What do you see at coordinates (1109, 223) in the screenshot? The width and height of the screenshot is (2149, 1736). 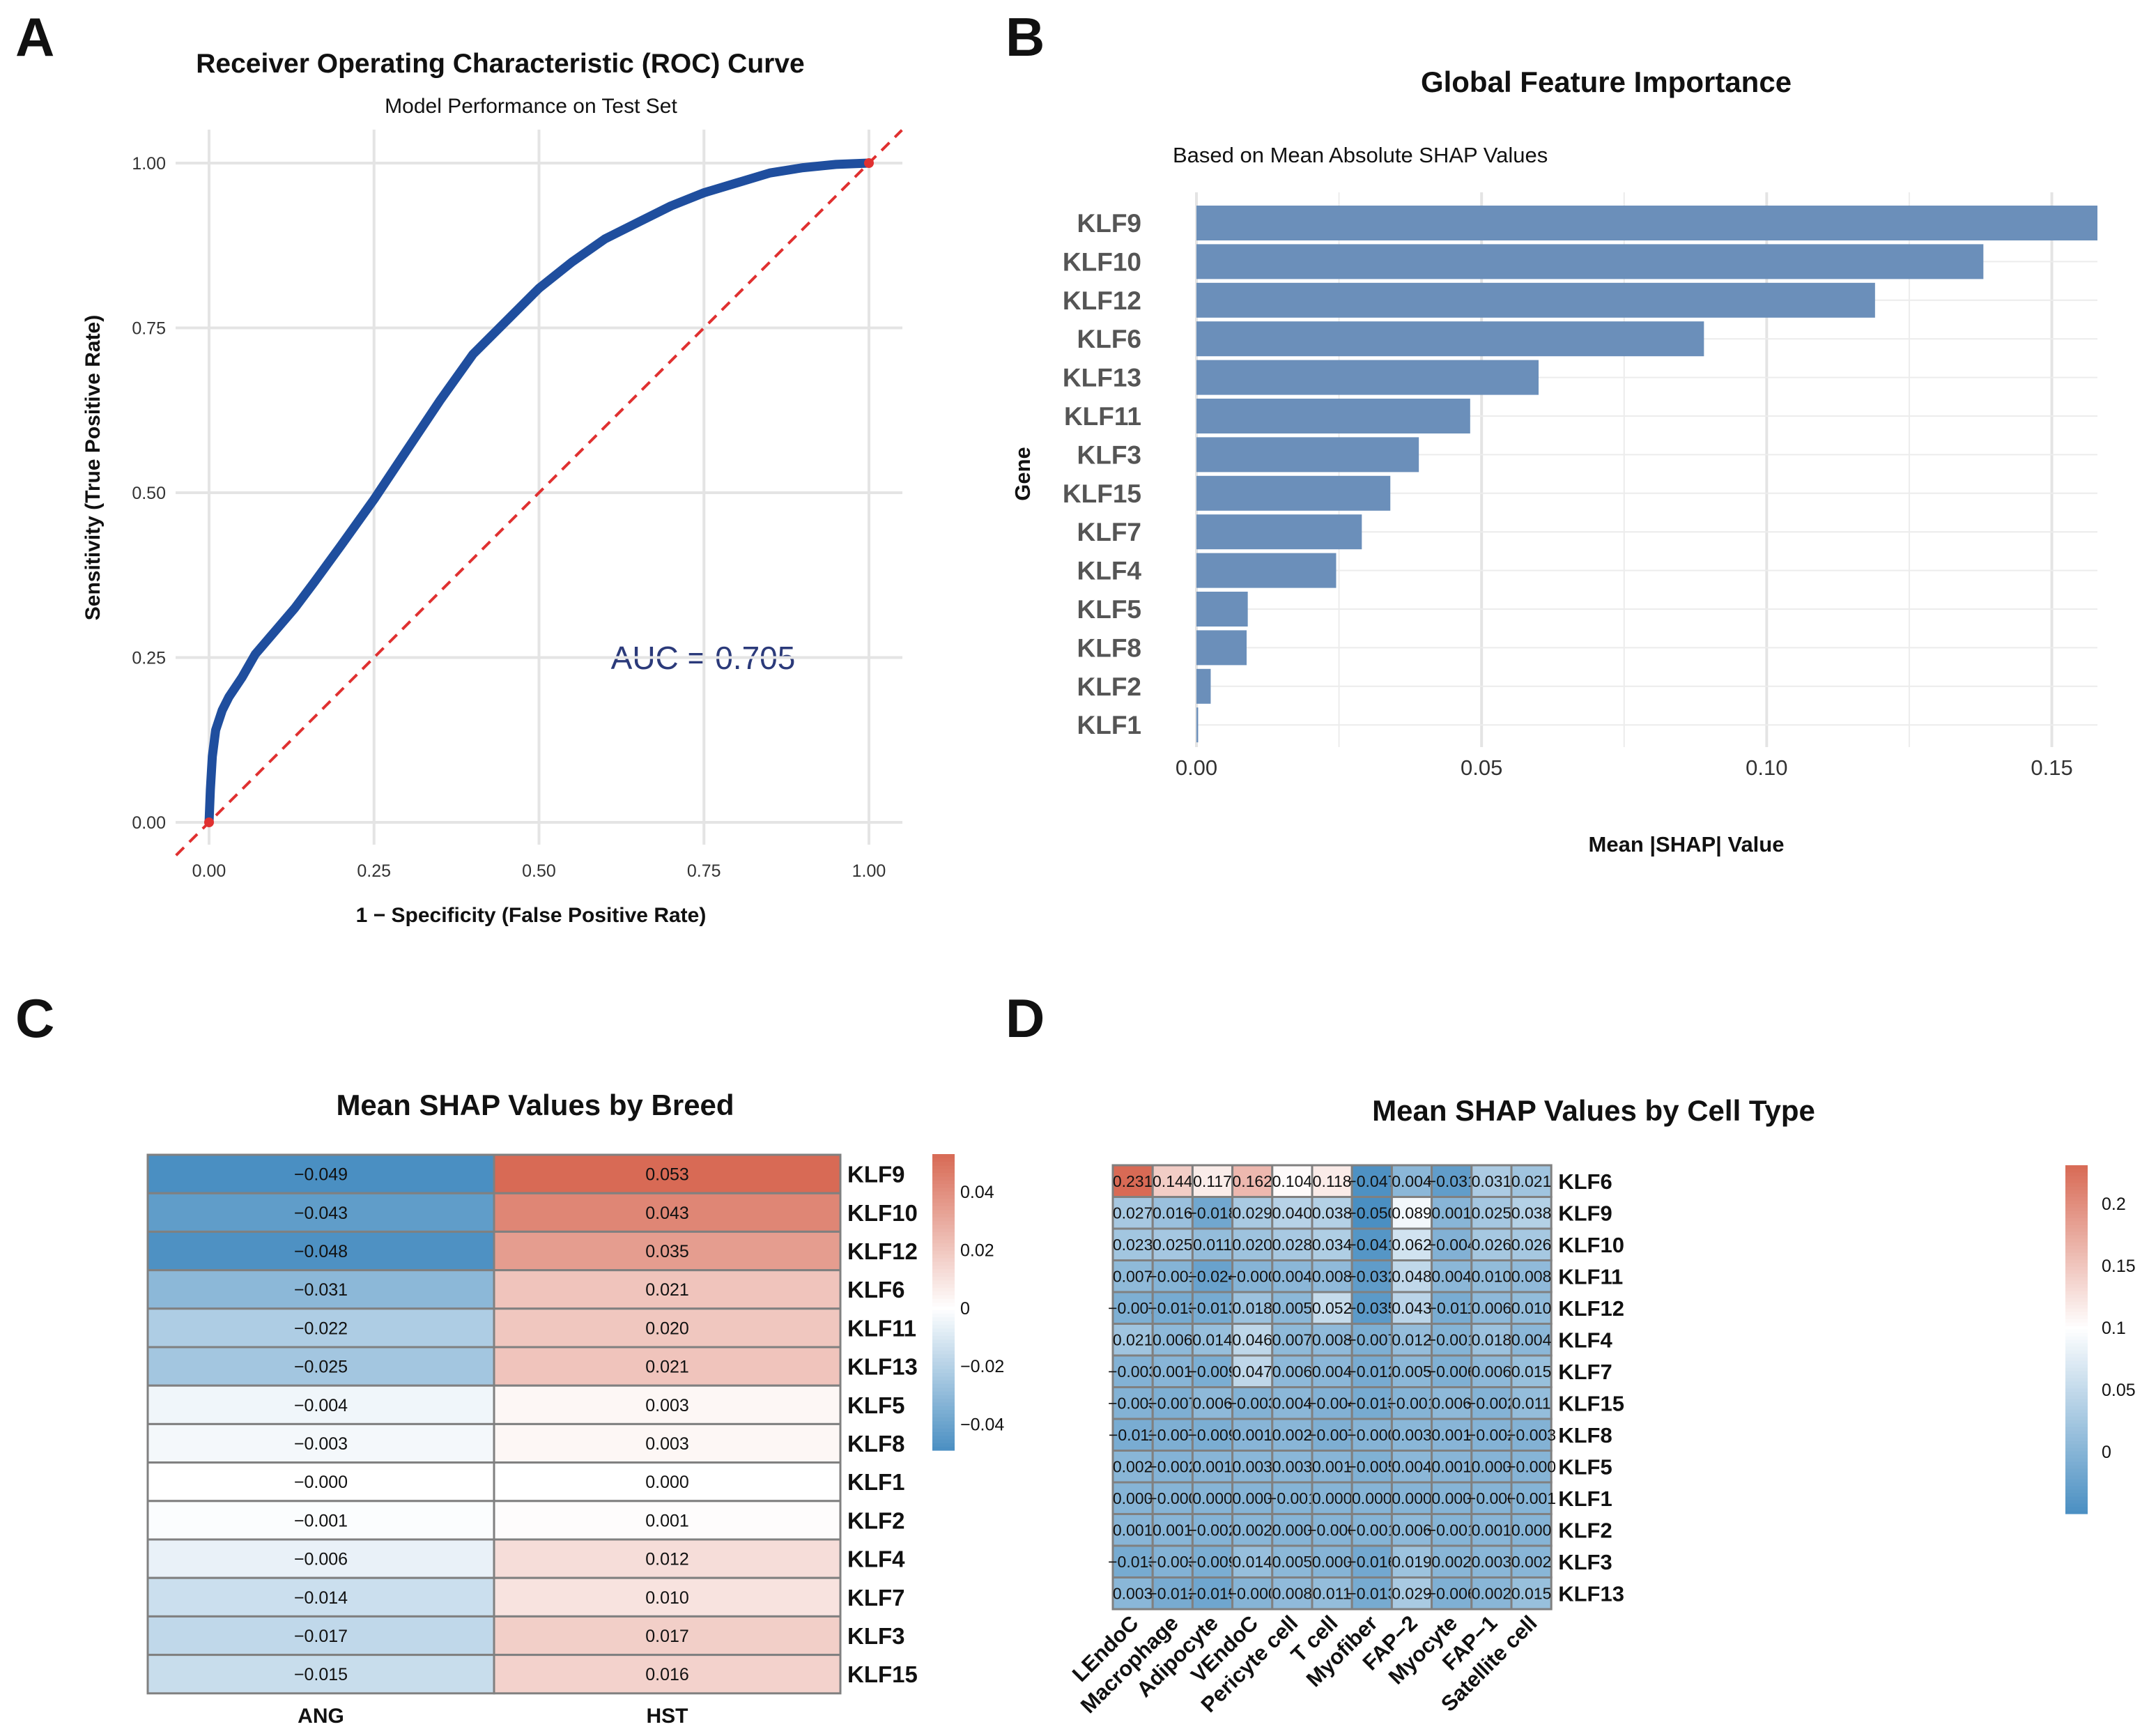 I see `importance-gene-label: KLF9` at bounding box center [1109, 223].